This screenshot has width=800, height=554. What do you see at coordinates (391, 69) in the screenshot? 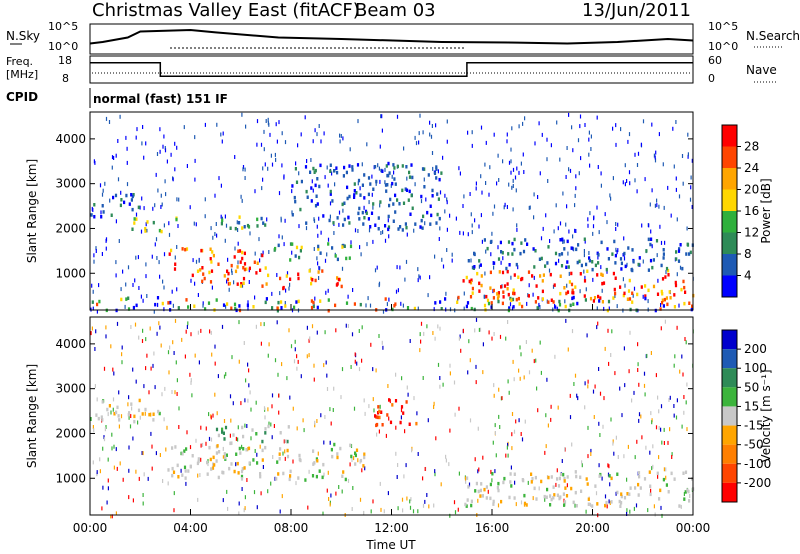
I see `freq-frame` at bounding box center [391, 69].